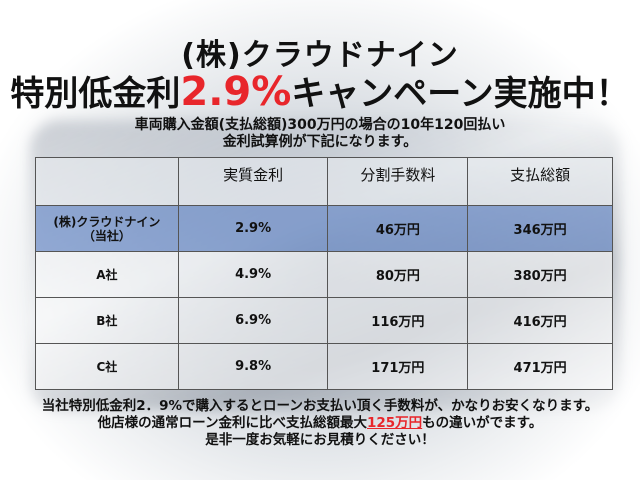 The image size is (640, 480). What do you see at coordinates (320, 142) in the screenshot?
I see `subtitle-line-2: 金利試算例が下記になります。` at bounding box center [320, 142].